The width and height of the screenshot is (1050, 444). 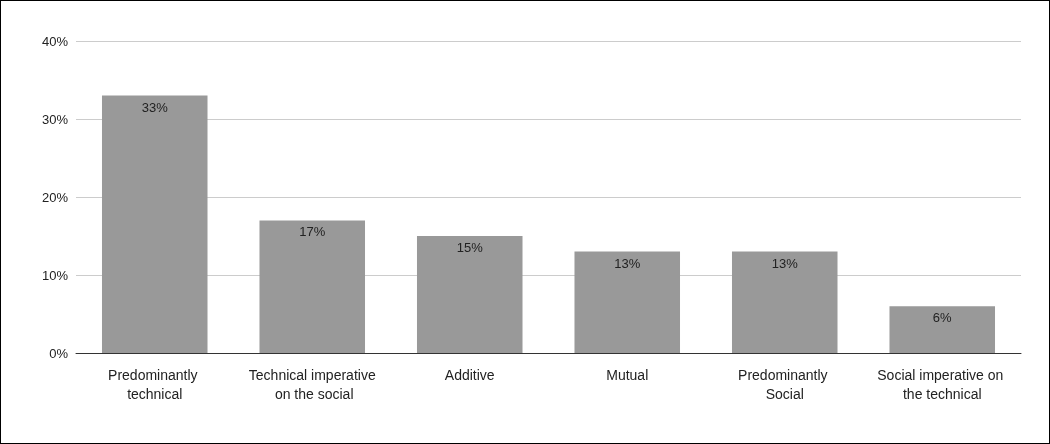 What do you see at coordinates (55, 119) in the screenshot?
I see `y-tick-label: 30%` at bounding box center [55, 119].